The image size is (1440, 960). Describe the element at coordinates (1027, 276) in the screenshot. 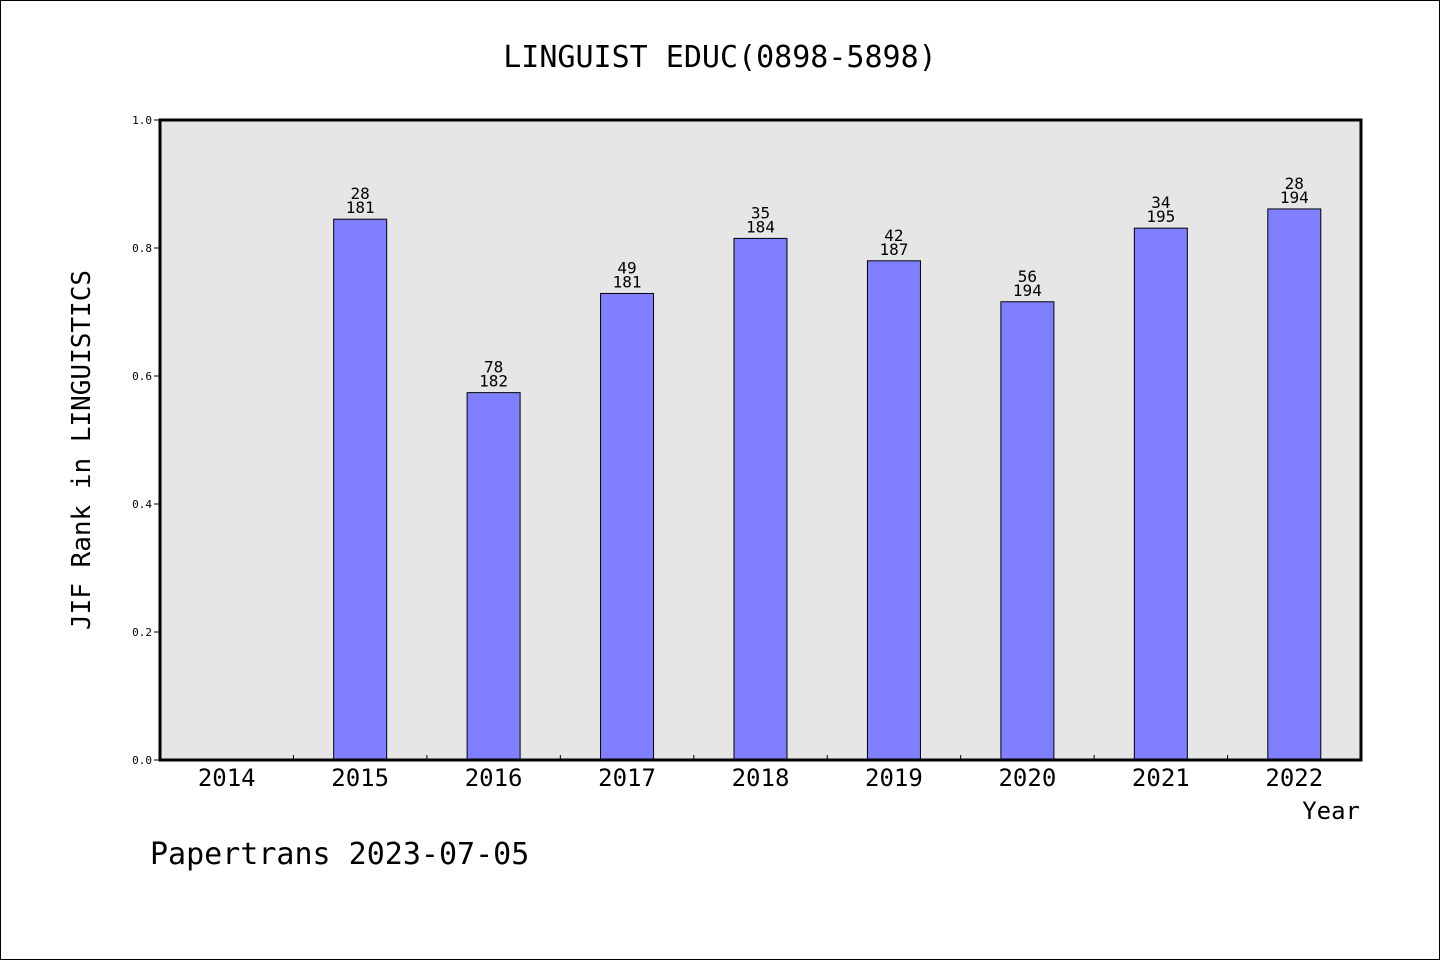

I see `bar-rank-label: 56` at that location.